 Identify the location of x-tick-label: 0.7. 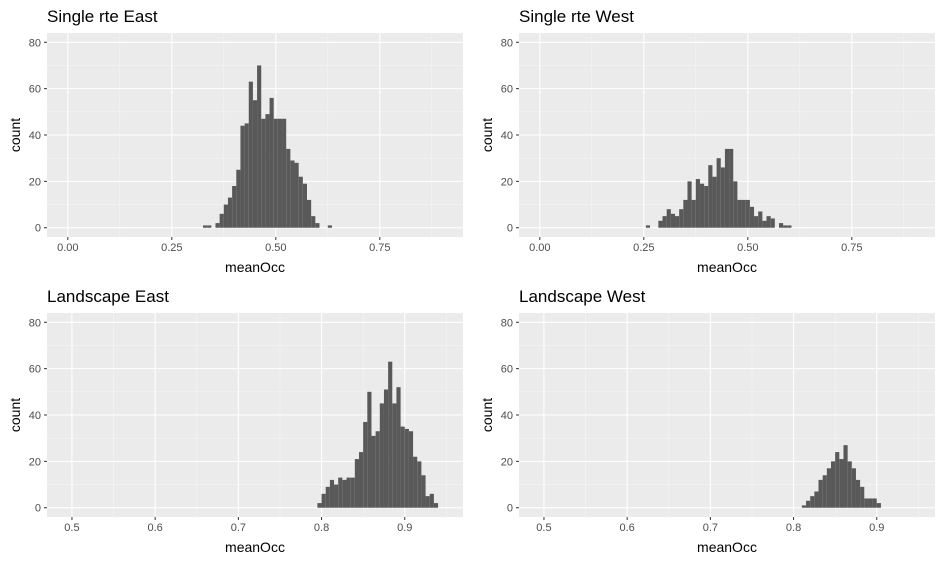
(238, 528).